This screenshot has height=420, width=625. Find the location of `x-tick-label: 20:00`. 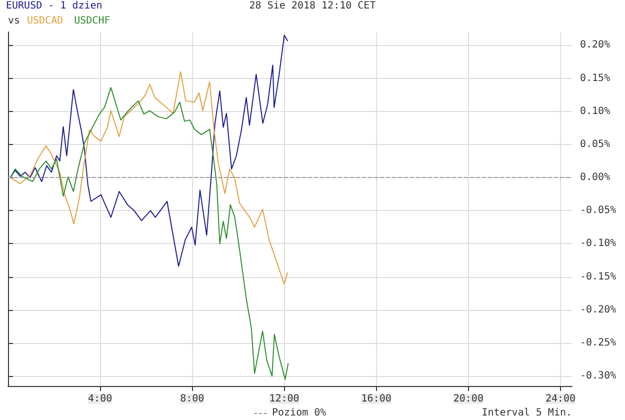

x-tick-label: 20:00 is located at coordinates (468, 399).